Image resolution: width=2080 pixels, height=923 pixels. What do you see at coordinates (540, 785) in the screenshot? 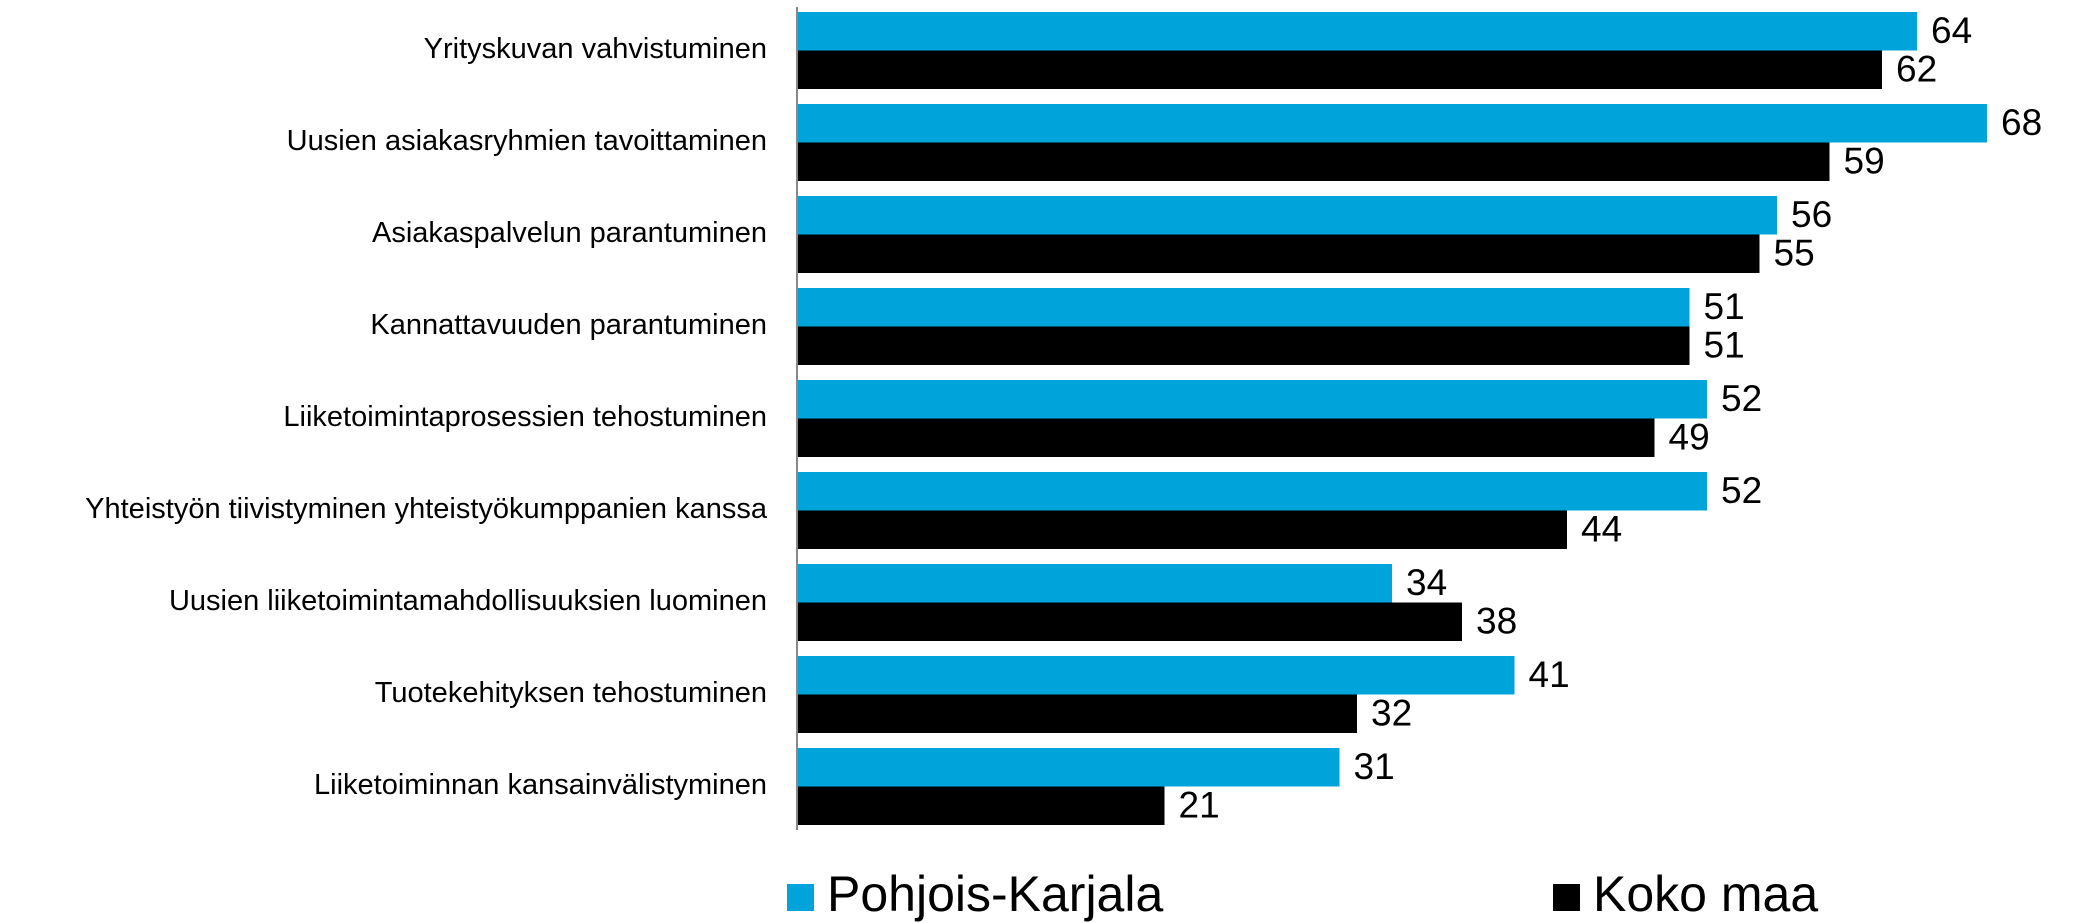
I see `category-label: Liiketoiminnan kansainvälistyminen` at bounding box center [540, 785].